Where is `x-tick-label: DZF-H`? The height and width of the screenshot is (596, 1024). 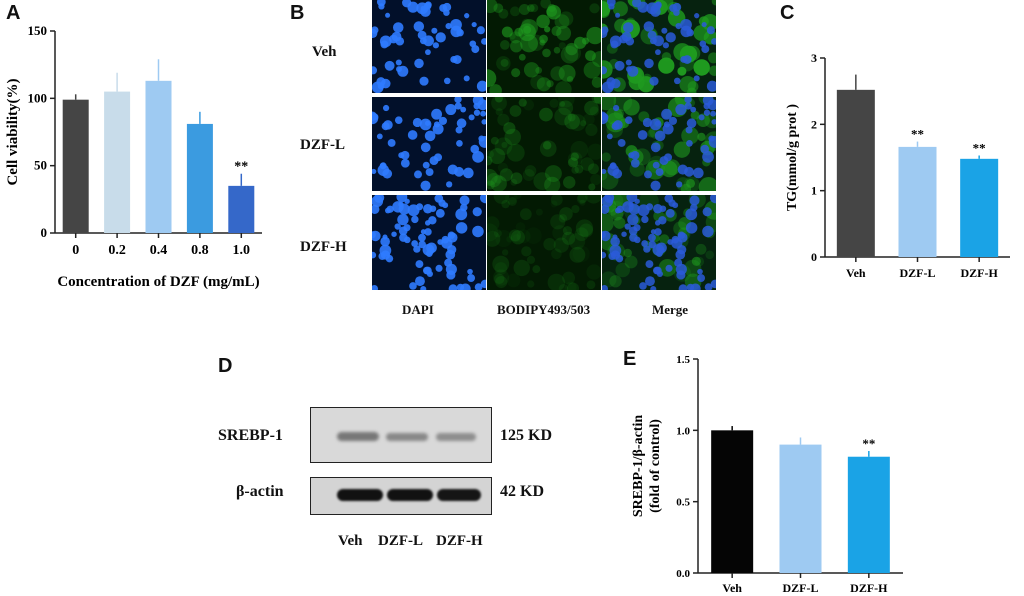 x-tick-label: DZF-H is located at coordinates (869, 588).